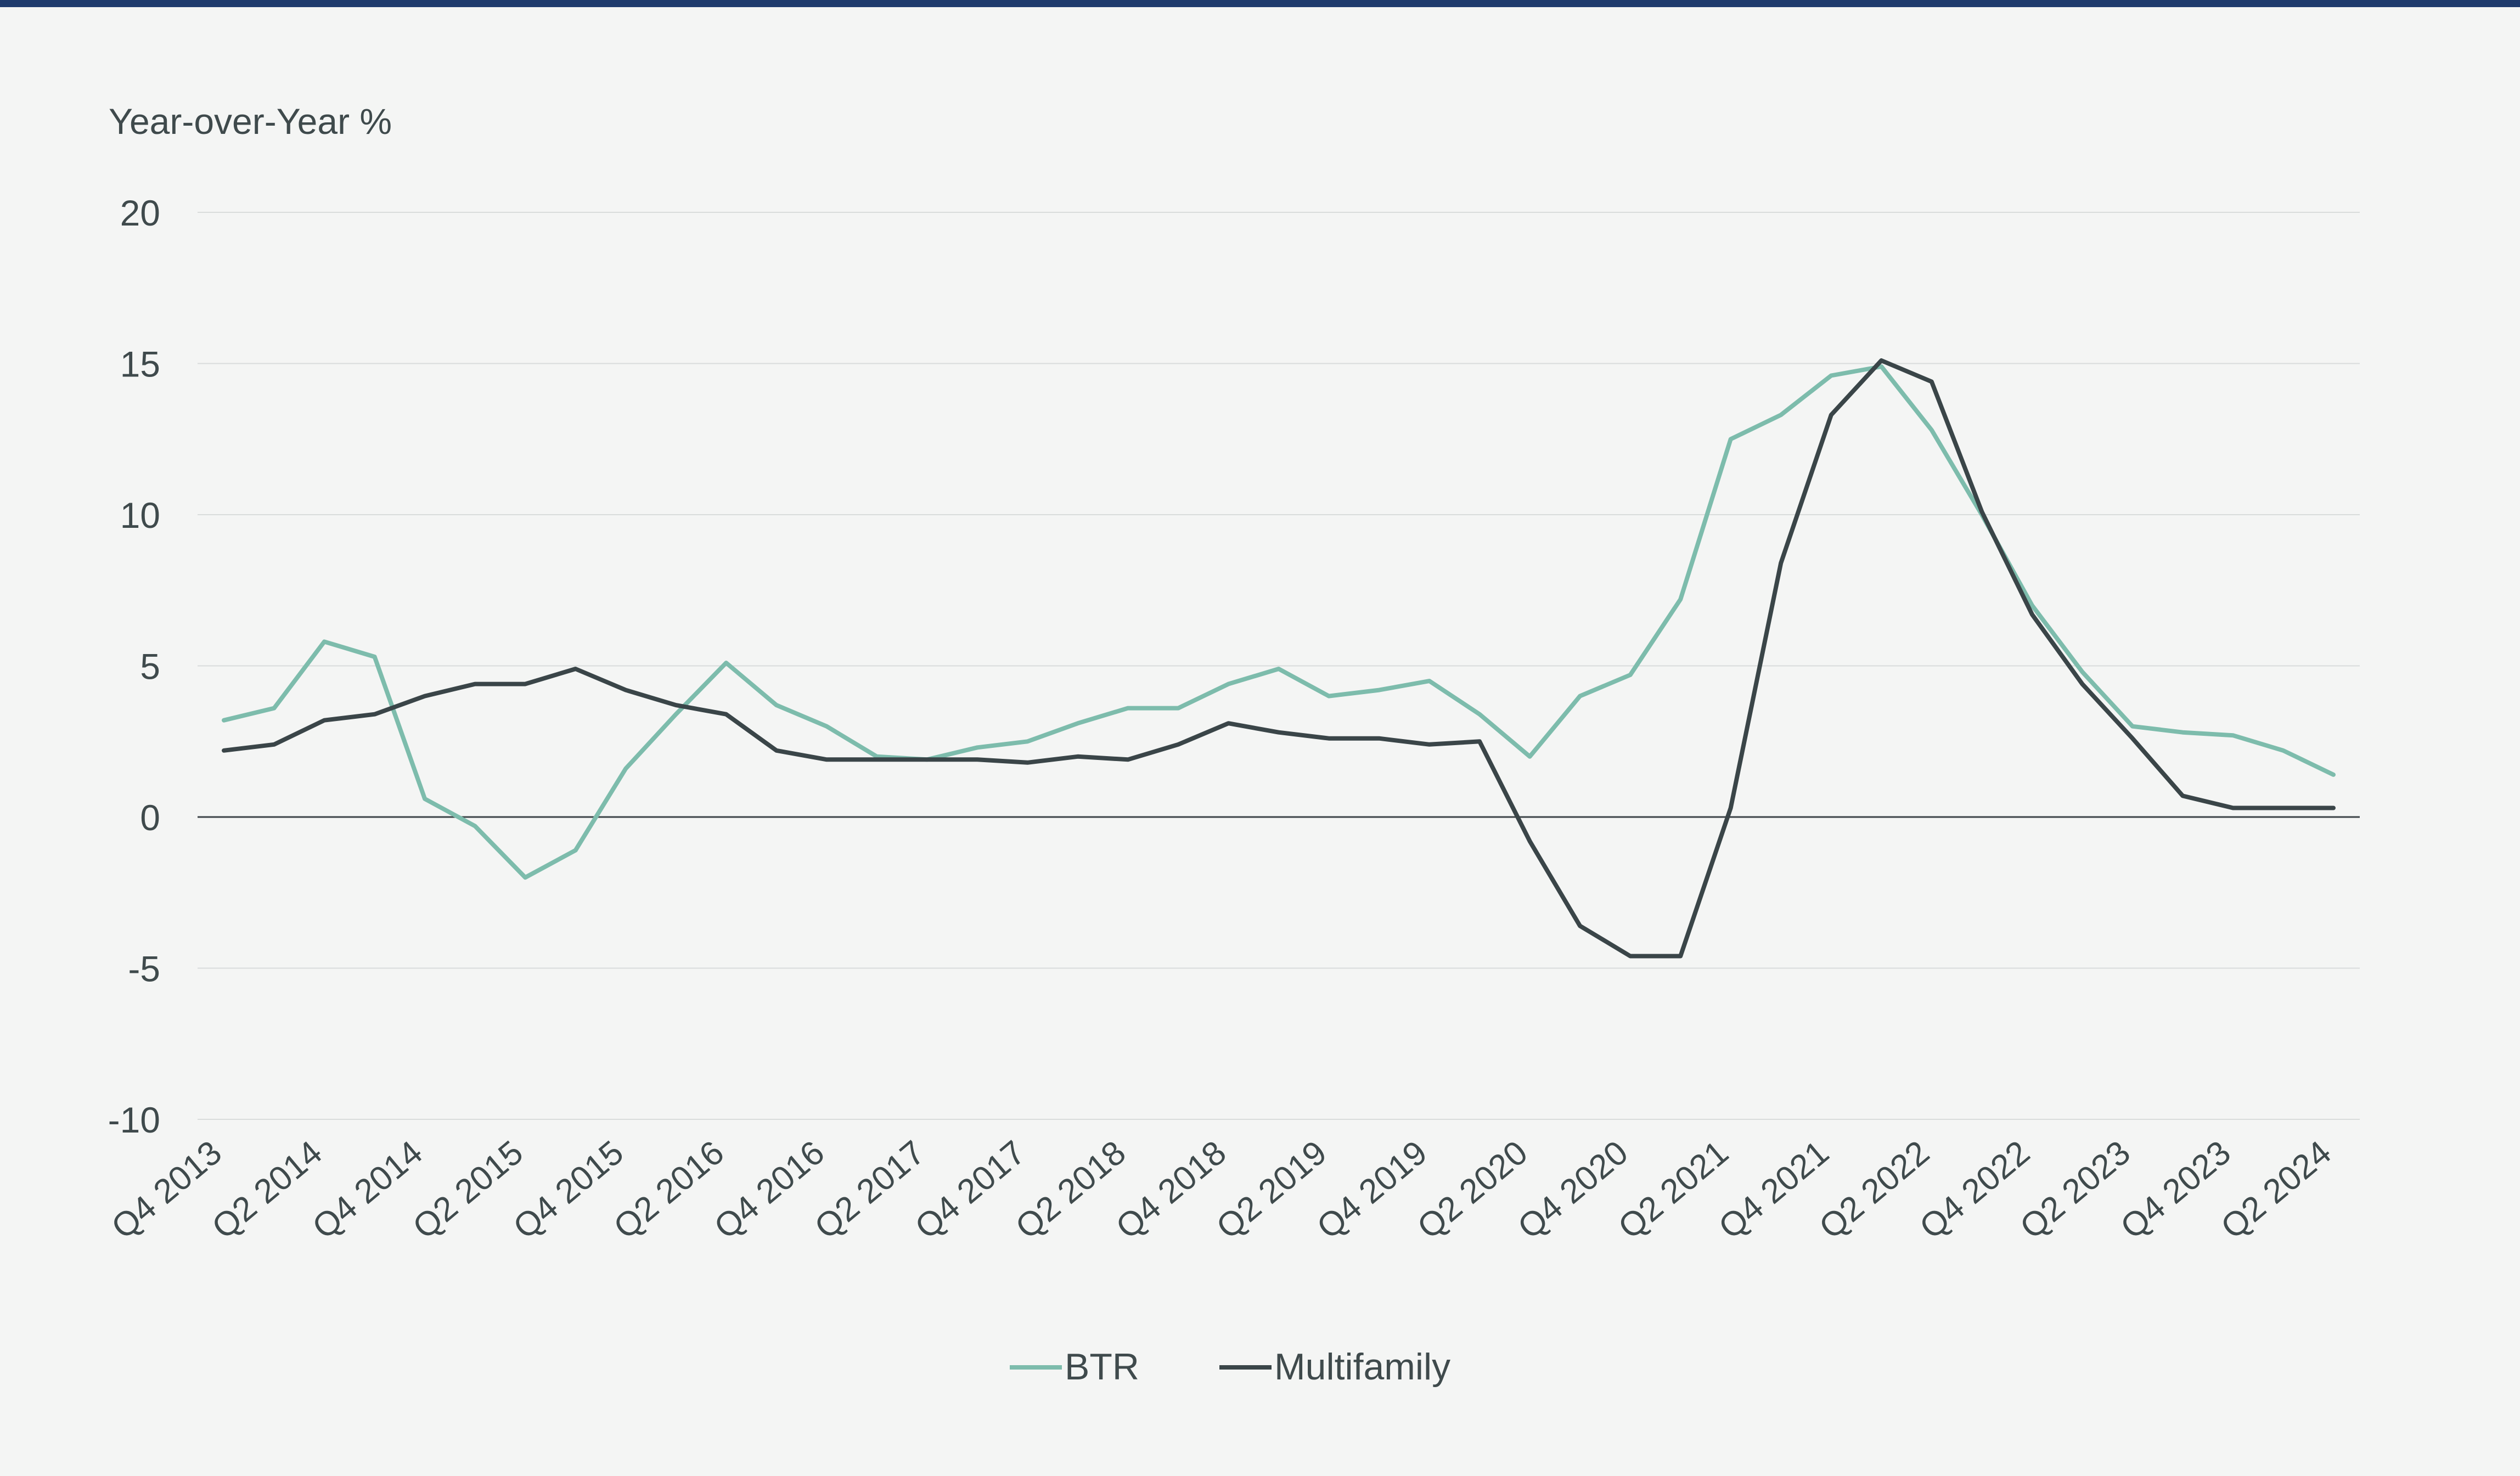  I want to click on y-tick-label: 0, so click(150, 817).